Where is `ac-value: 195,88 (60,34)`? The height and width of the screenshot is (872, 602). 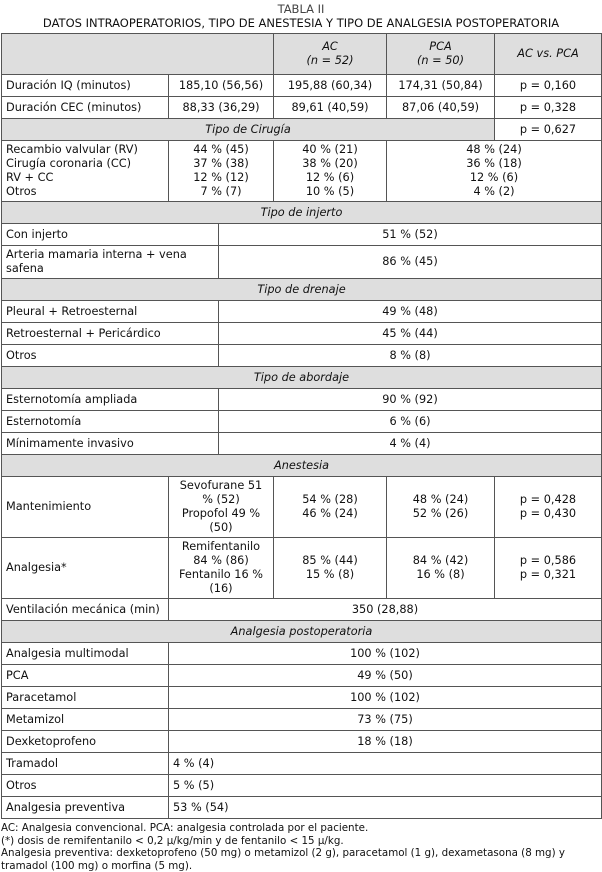
ac-value: 195,88 (60,34) is located at coordinates (330, 85).